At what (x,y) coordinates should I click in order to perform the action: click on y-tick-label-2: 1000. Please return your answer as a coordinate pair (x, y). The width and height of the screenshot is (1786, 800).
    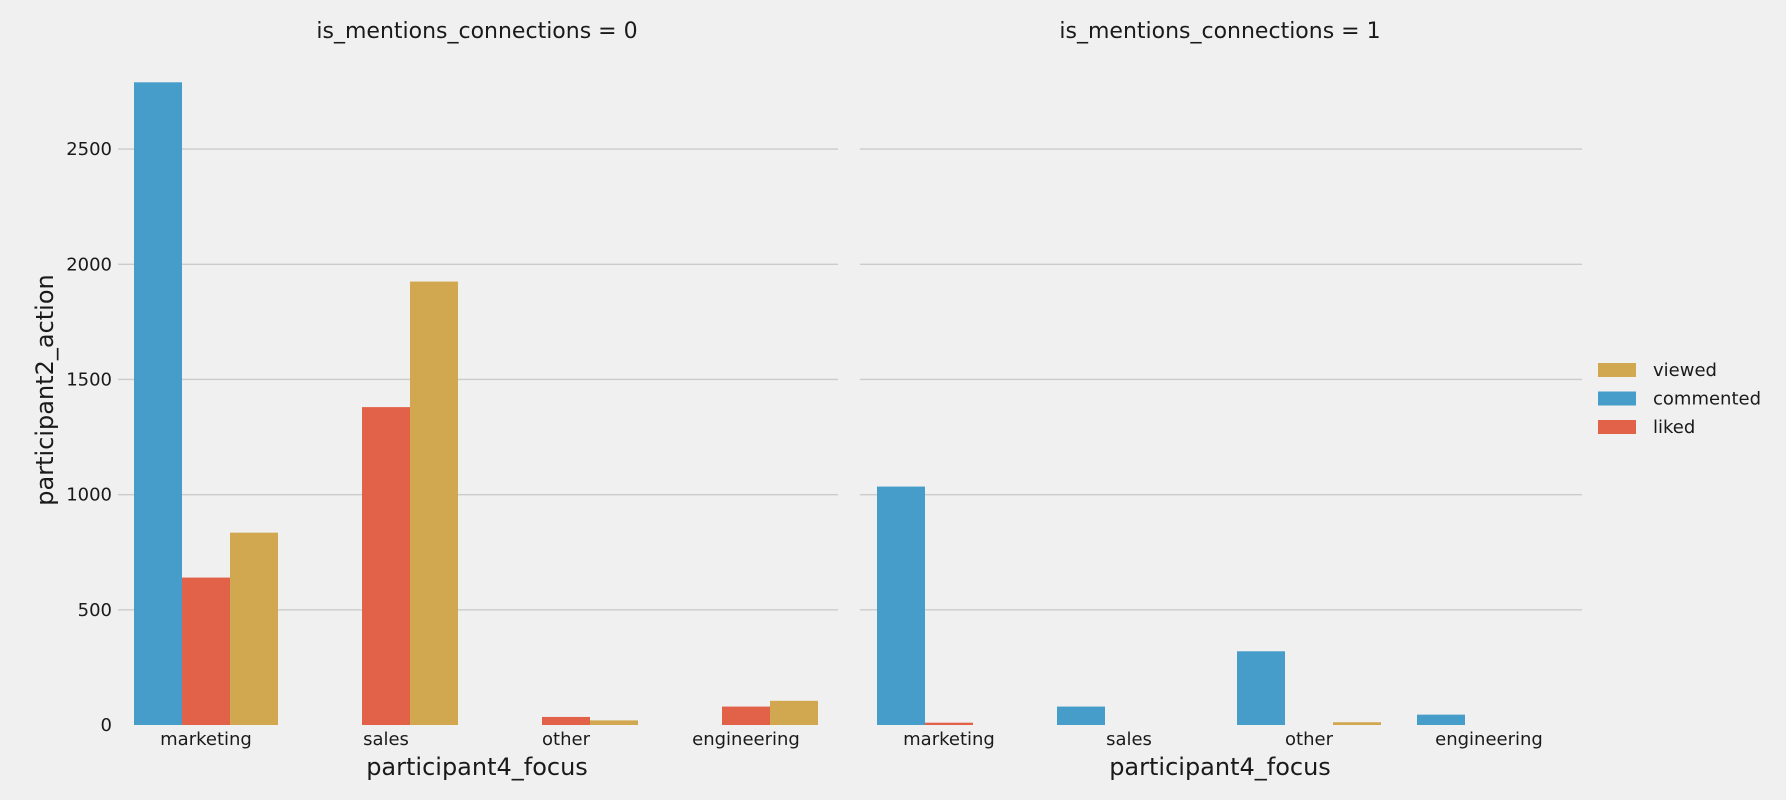
    Looking at the image, I should click on (89, 495).